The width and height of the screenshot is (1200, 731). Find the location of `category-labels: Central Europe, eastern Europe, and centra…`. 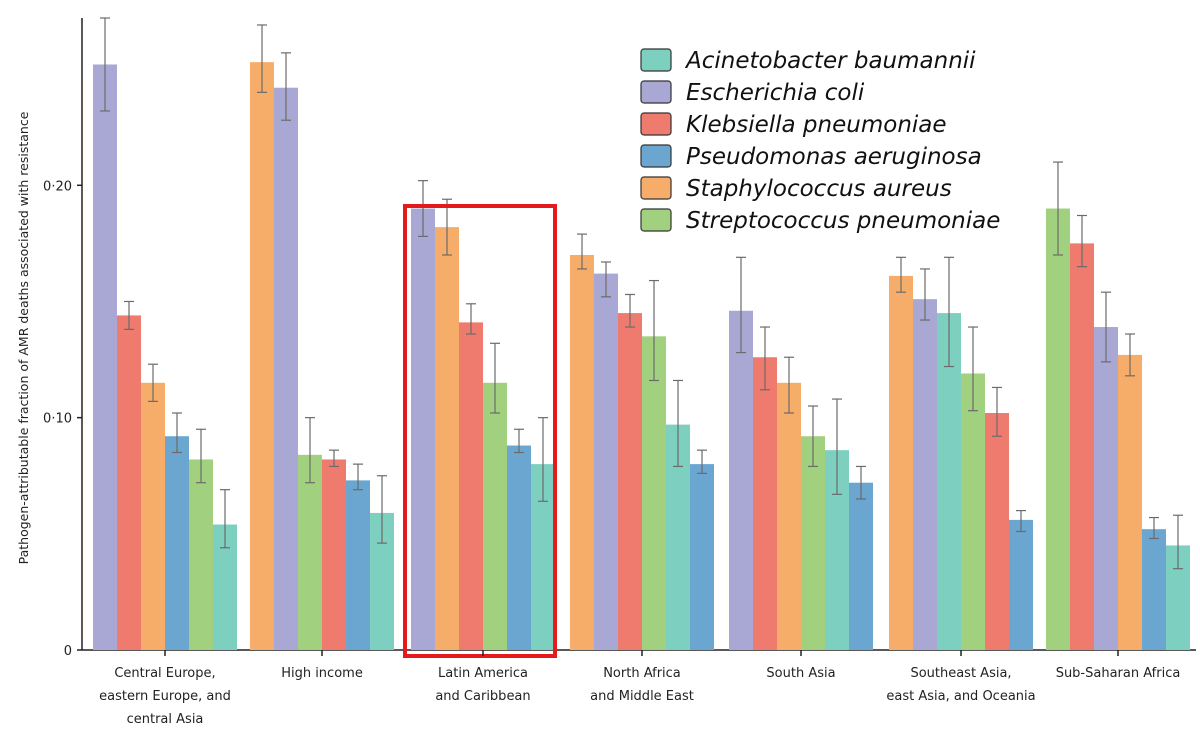

category-labels: Central Europe, eastern Europe, and centra… is located at coordinates (639, 688).